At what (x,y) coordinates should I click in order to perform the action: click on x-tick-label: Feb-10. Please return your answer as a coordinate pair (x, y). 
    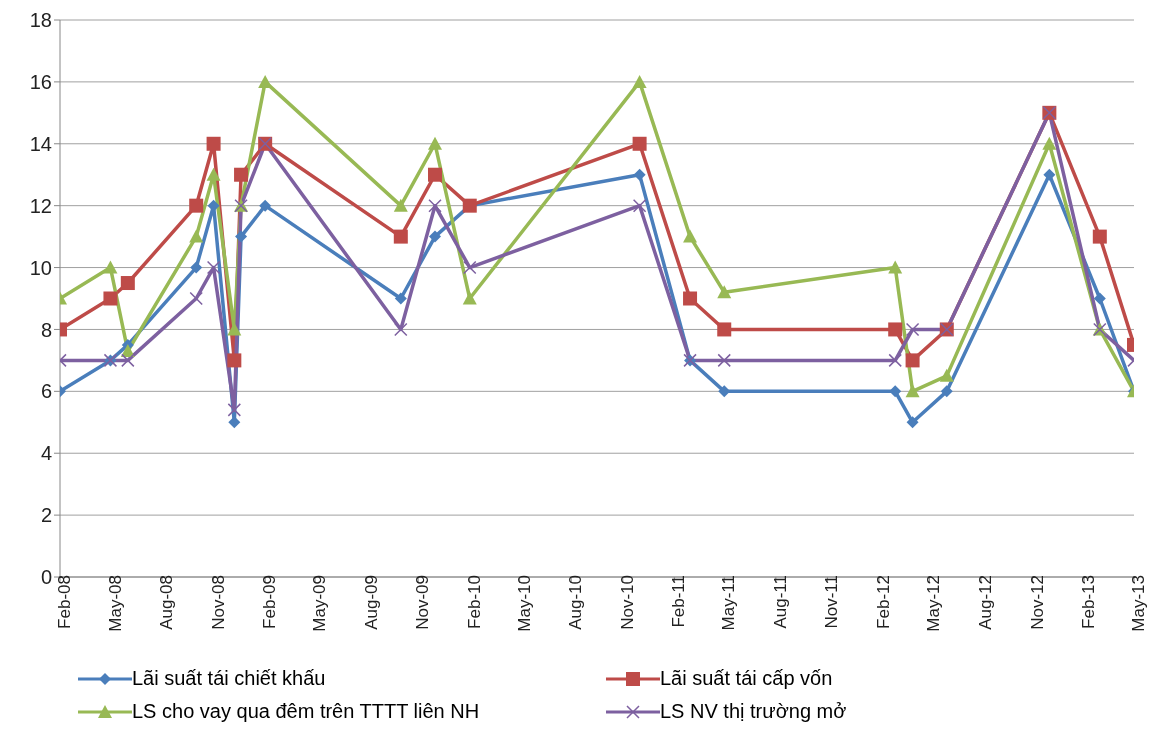
    Looking at the image, I should click on (474, 602).